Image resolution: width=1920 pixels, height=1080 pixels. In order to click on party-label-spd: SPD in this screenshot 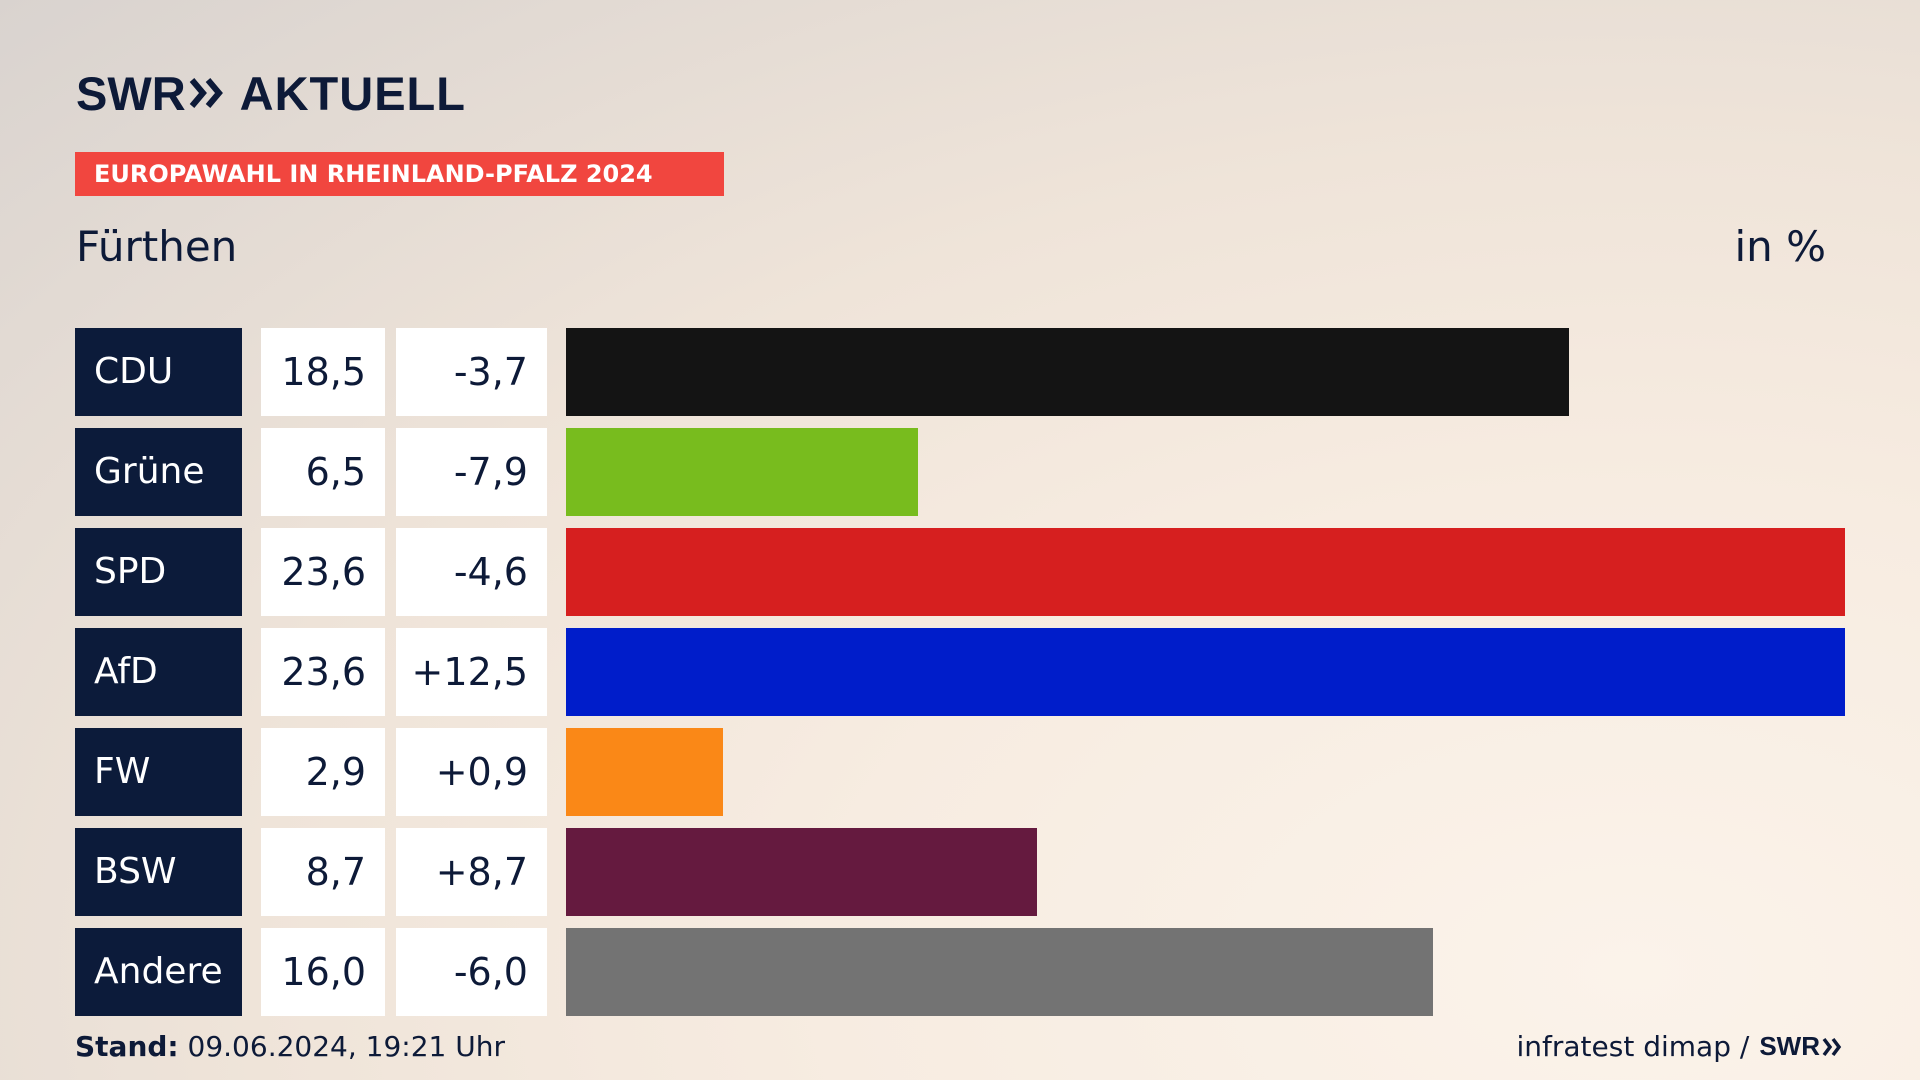, I will do `click(158, 572)`.